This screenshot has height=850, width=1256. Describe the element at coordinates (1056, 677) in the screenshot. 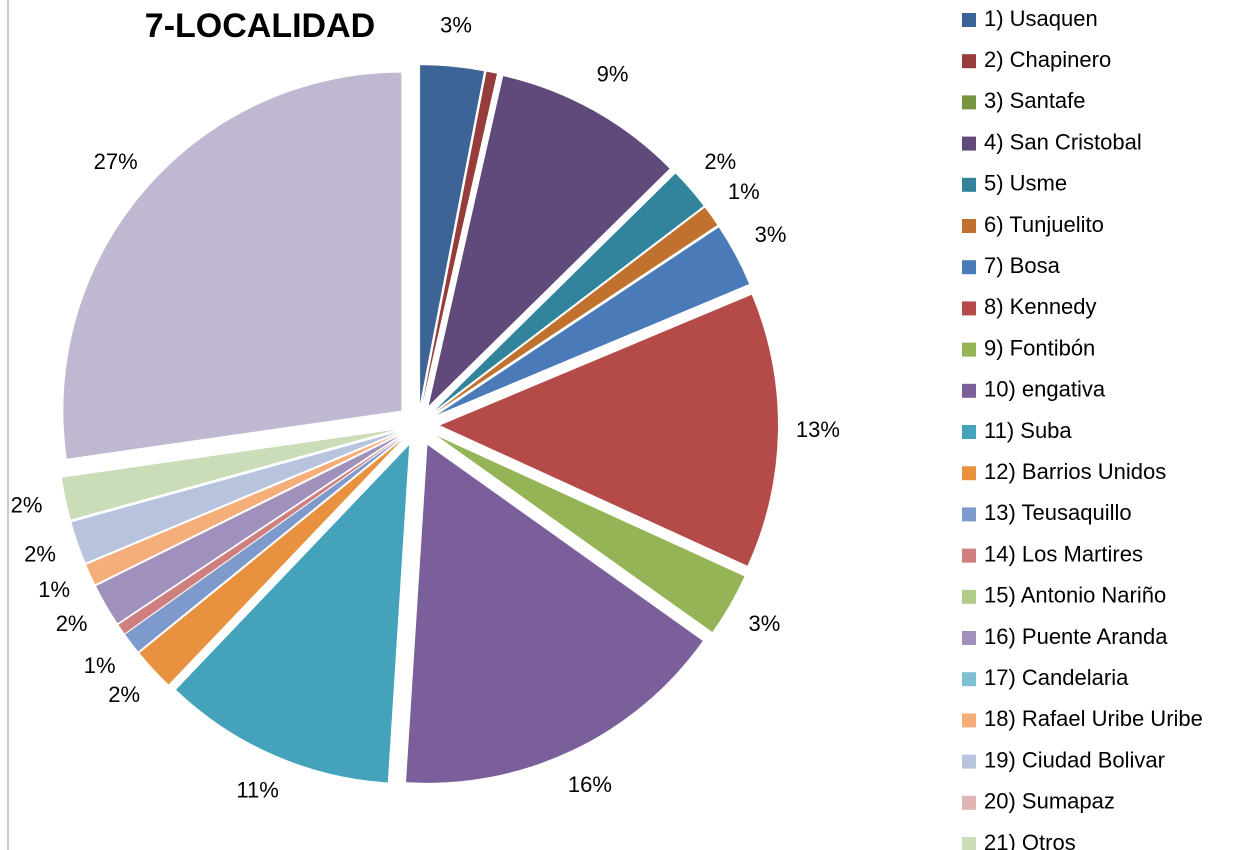

I see `legend-label: 17) Candelaria` at that location.